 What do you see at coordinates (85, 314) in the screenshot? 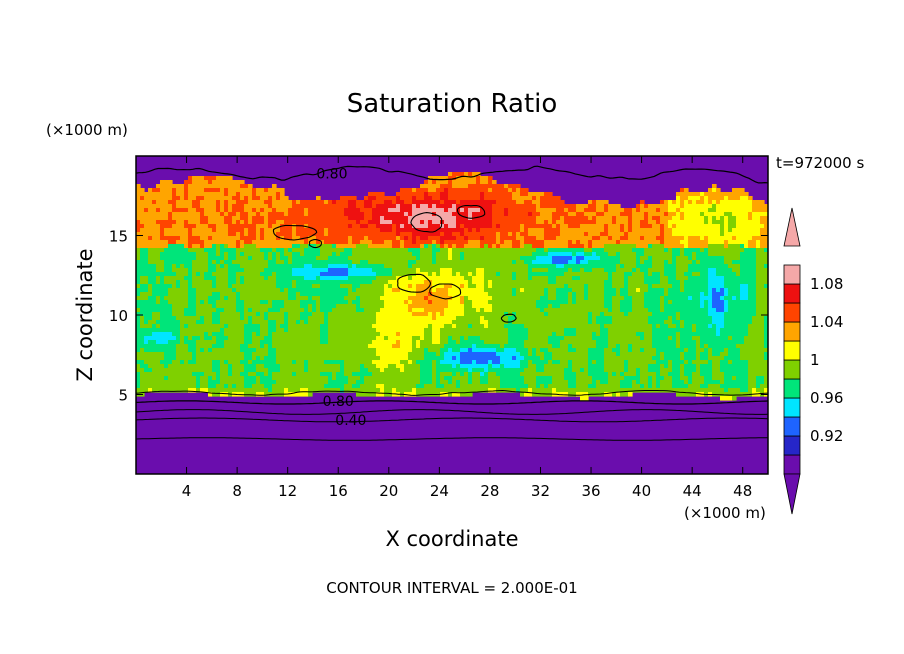
I see `y-axis-label: Z coordinate` at bounding box center [85, 314].